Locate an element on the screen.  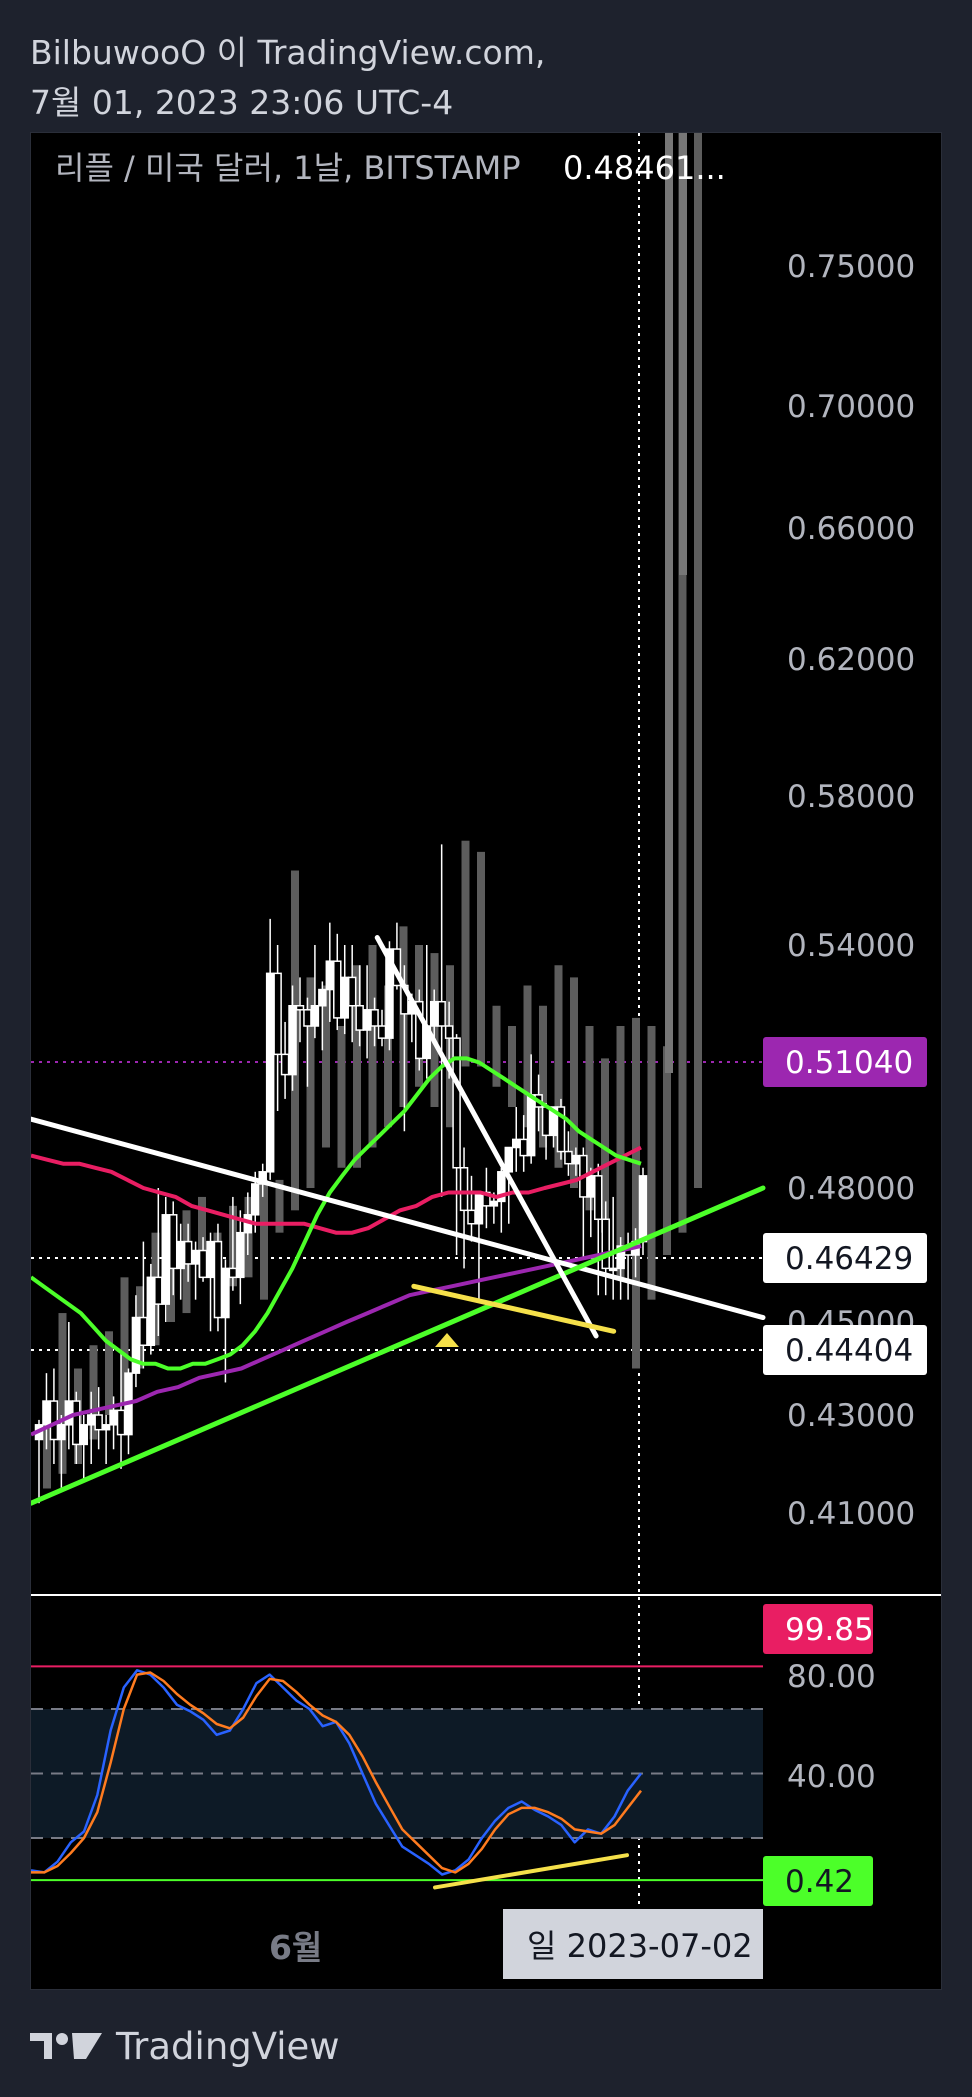
price-tick-label: 0.54000 is located at coordinates (851, 946).